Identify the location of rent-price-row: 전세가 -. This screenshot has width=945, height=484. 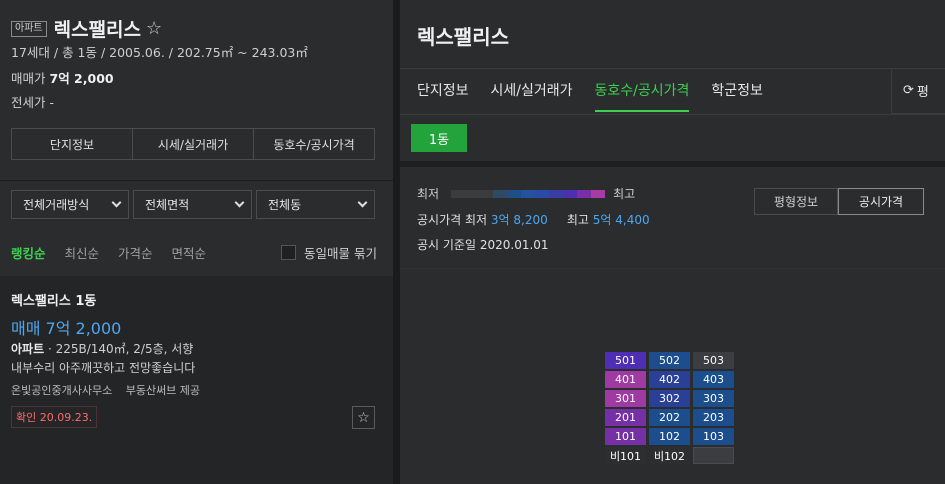
(32, 101).